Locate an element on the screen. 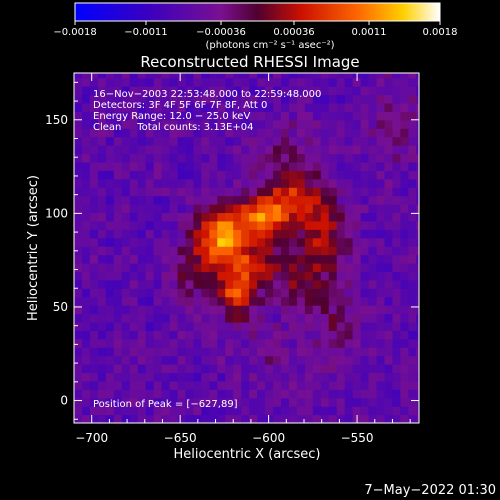 This screenshot has width=500, height=500. y-tick-label: 100 is located at coordinates (56, 213).